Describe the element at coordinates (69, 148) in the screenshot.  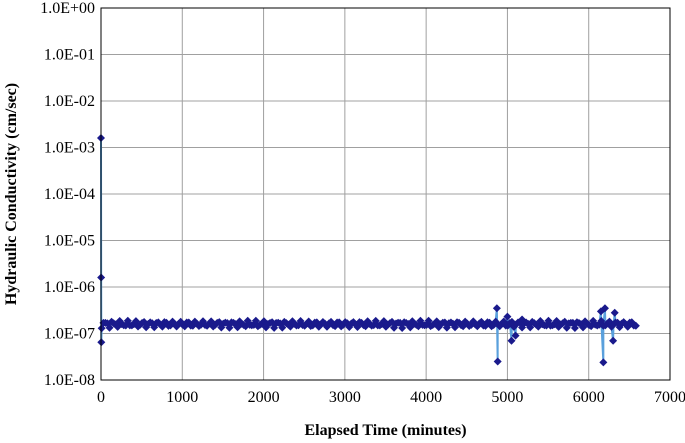
I see `y-tick-label: 1.0E-03` at that location.